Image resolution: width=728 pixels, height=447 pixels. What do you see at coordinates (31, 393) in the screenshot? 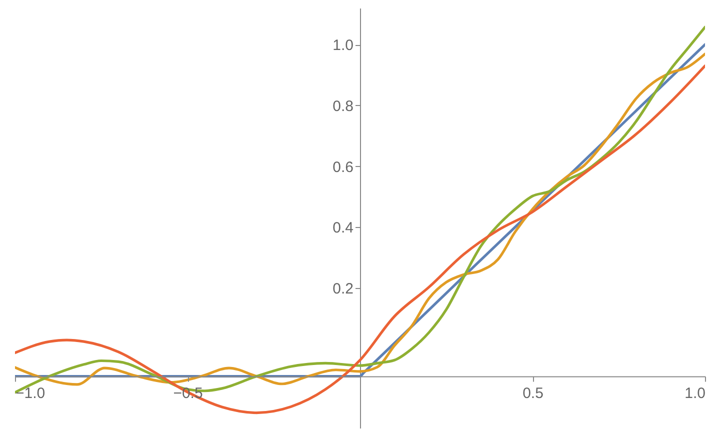
I see `x-tick-label: −1.0` at bounding box center [31, 393].